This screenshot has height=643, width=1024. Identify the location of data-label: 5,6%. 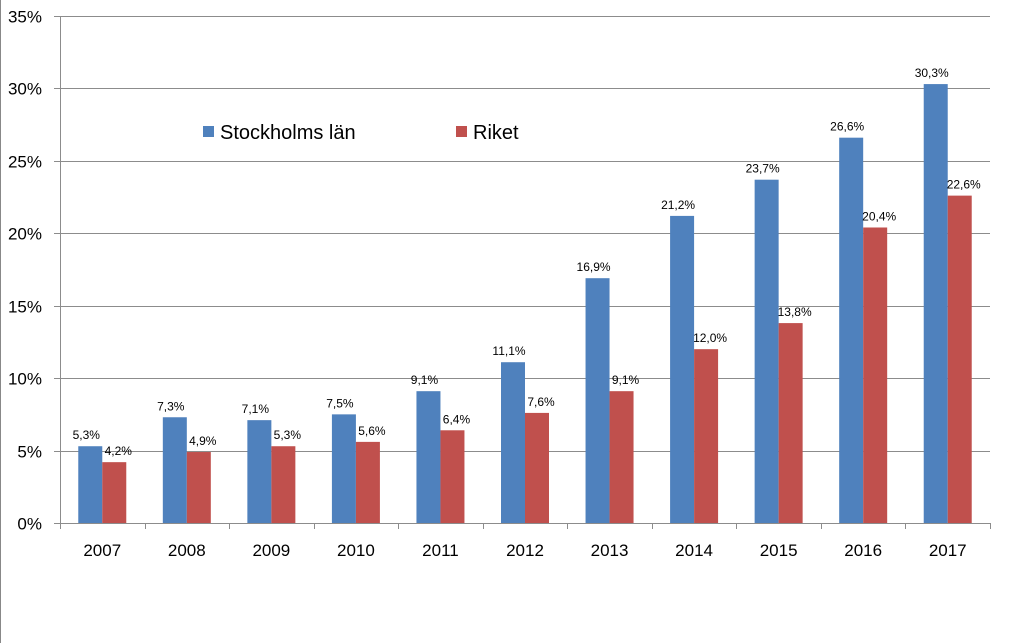
(372, 431).